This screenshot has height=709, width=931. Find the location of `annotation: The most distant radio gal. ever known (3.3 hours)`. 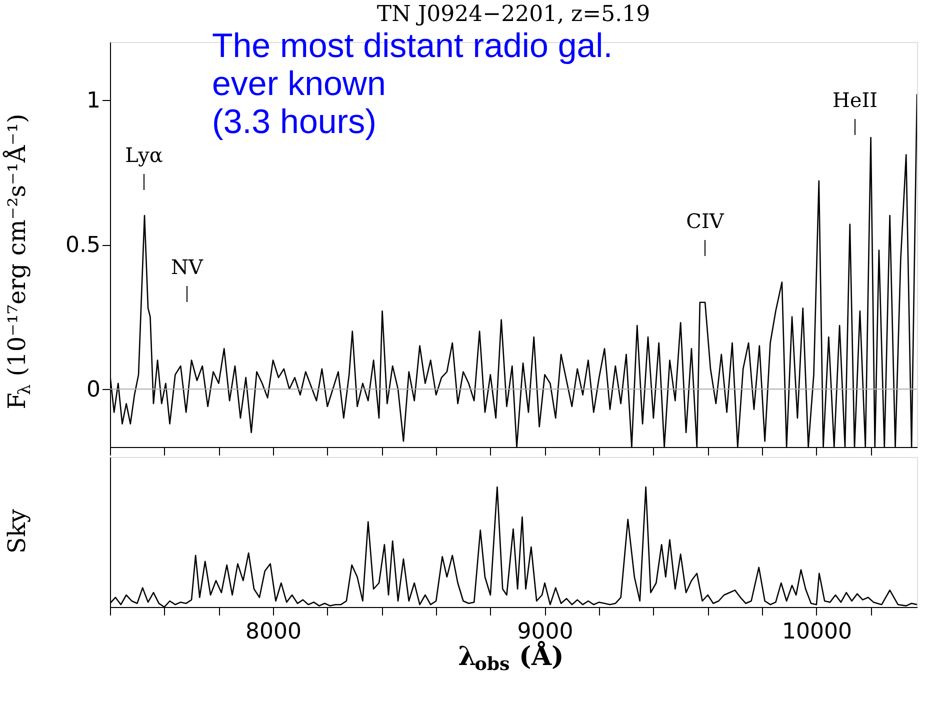

annotation: The most distant radio gal. ever known (3.3 hours) is located at coordinates (412, 84).